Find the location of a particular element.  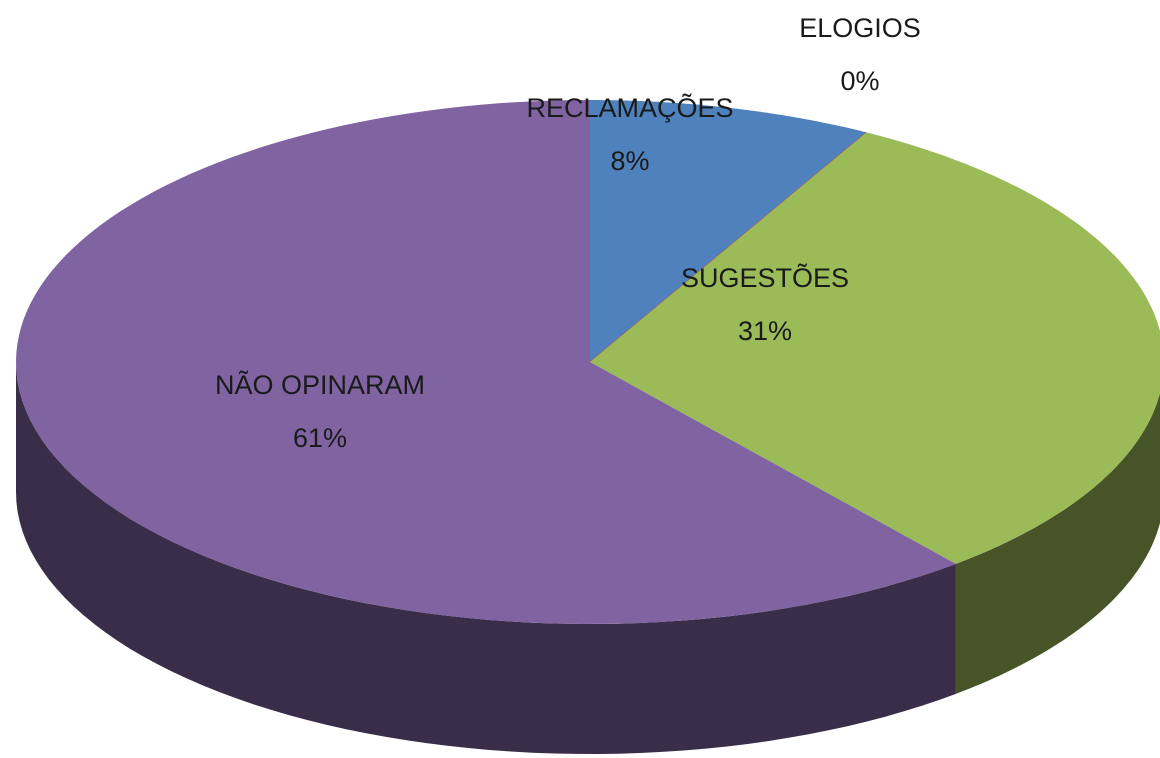

slice-label: SUGESTÕES is located at coordinates (765, 277).